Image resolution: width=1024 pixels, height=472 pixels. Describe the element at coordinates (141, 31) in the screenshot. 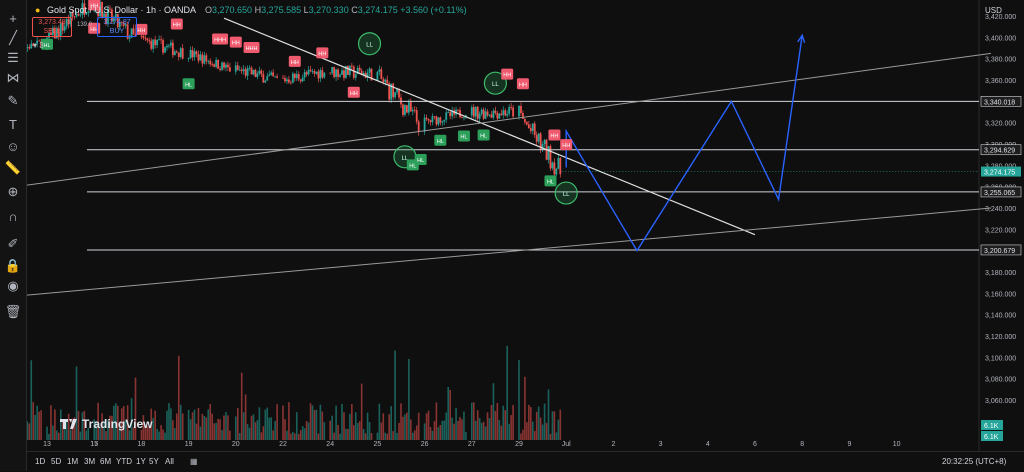

I see `swing-label-text: HH` at that location.